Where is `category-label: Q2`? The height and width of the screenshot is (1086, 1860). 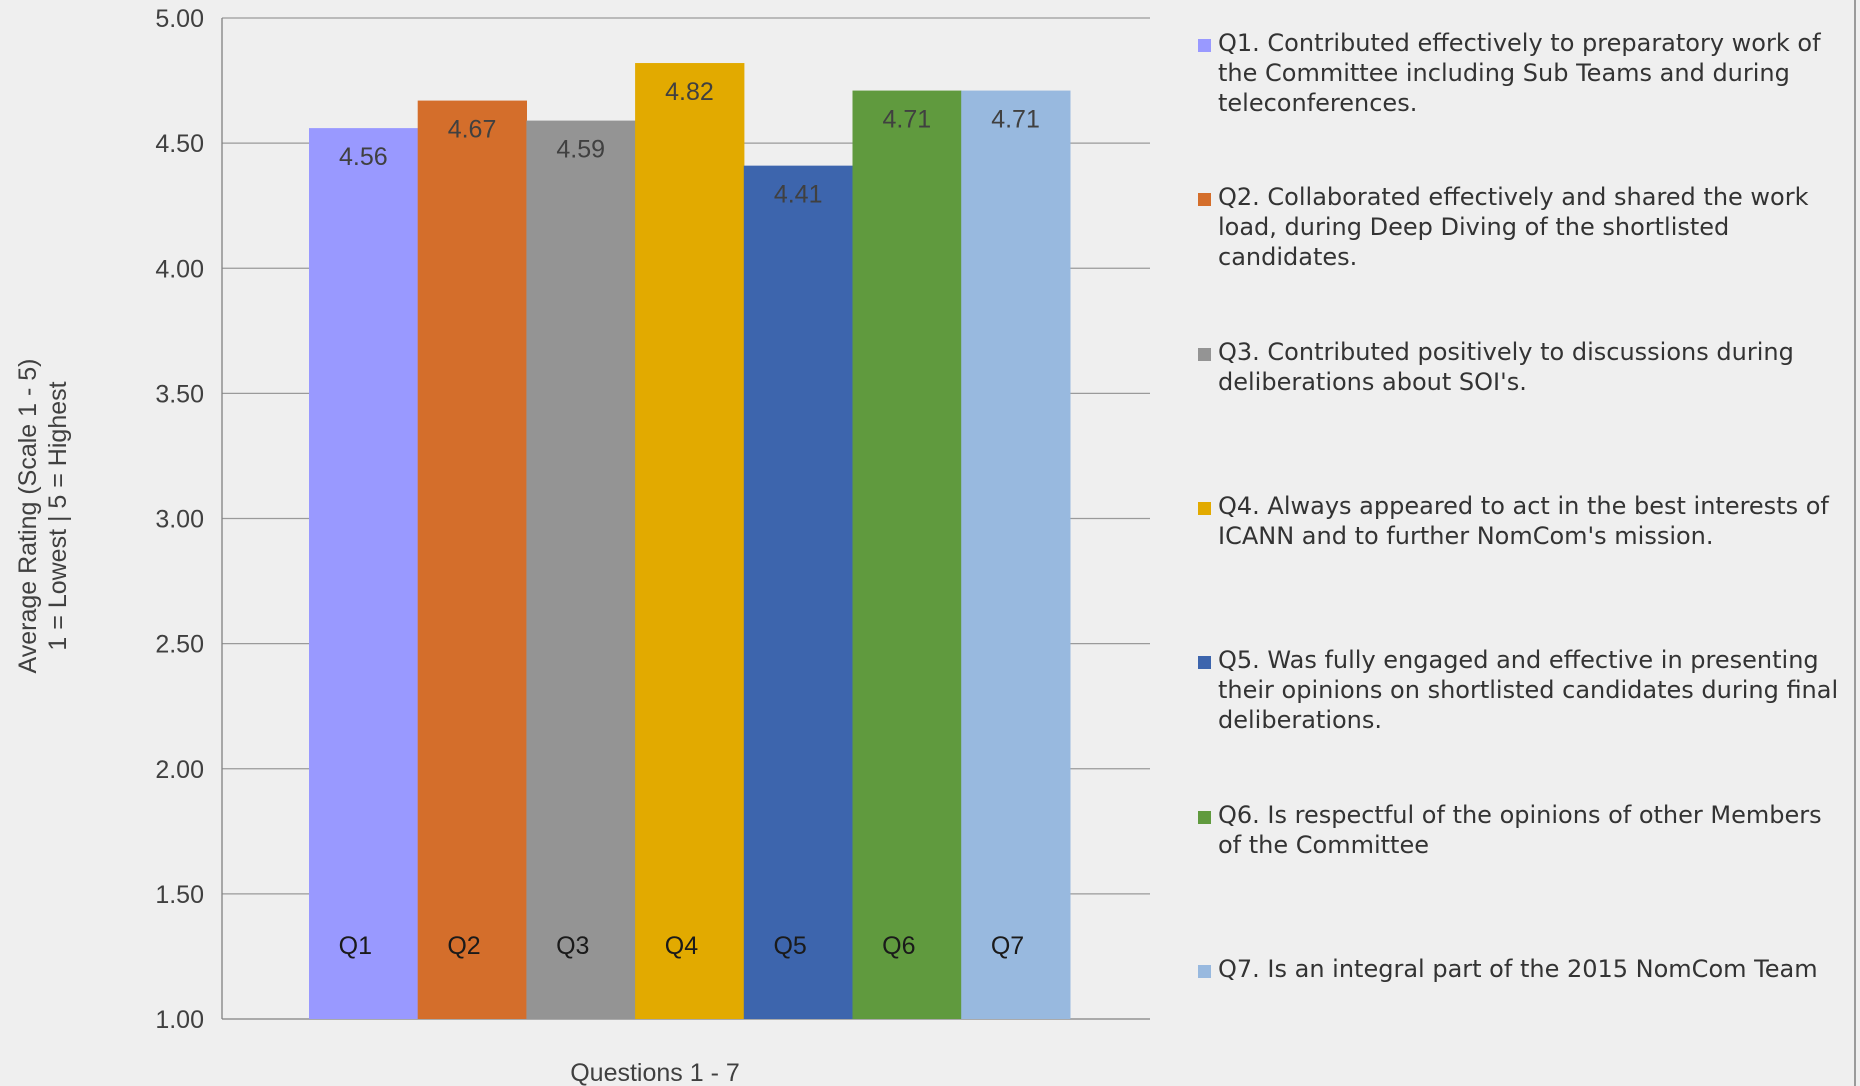
category-label: Q2 is located at coordinates (463, 946).